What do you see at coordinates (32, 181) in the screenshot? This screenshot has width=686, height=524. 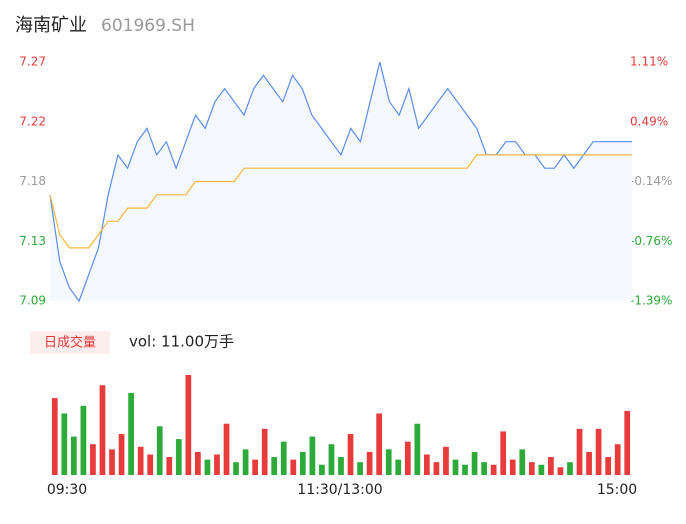 I see `y-tick-label: 7.18` at bounding box center [32, 181].